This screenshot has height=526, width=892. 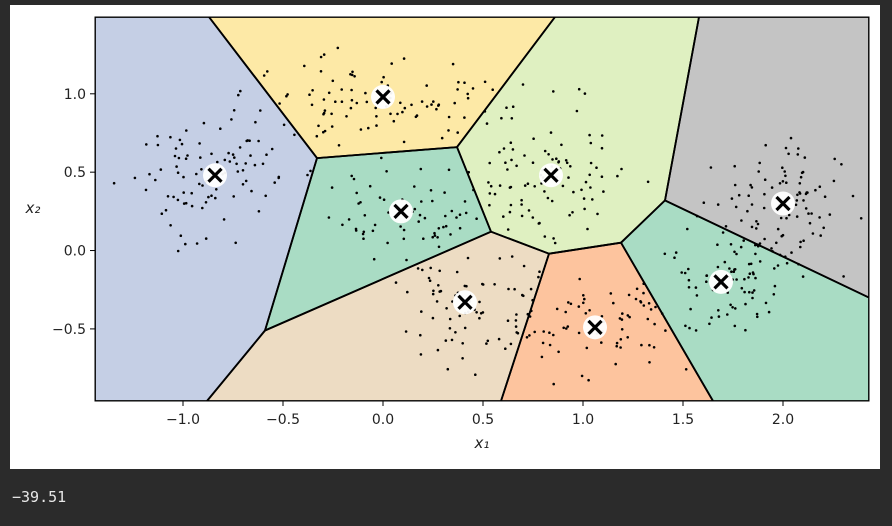 I want to click on y-axis-label: x₂, so click(x=33, y=208).